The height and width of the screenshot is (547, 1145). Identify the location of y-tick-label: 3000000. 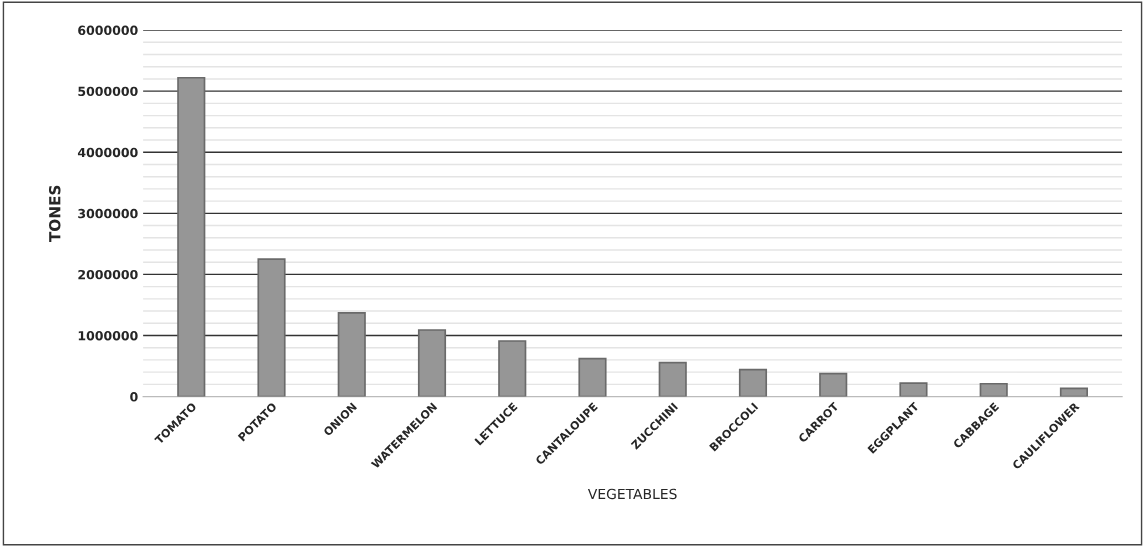
(108, 213).